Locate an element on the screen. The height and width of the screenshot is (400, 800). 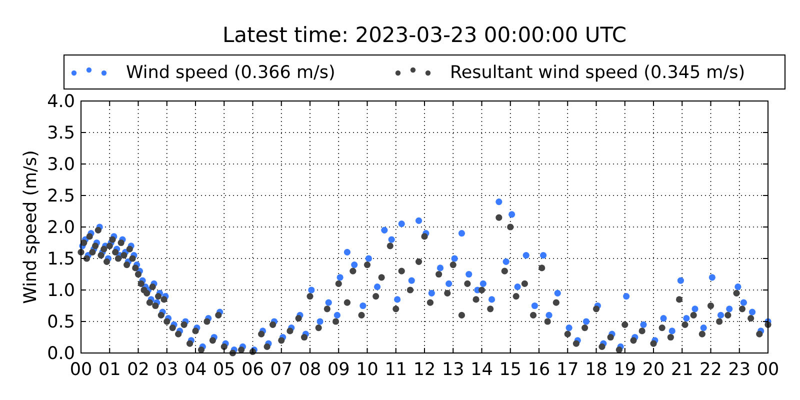
y-tick-label: 2.5 is located at coordinates (61, 196).